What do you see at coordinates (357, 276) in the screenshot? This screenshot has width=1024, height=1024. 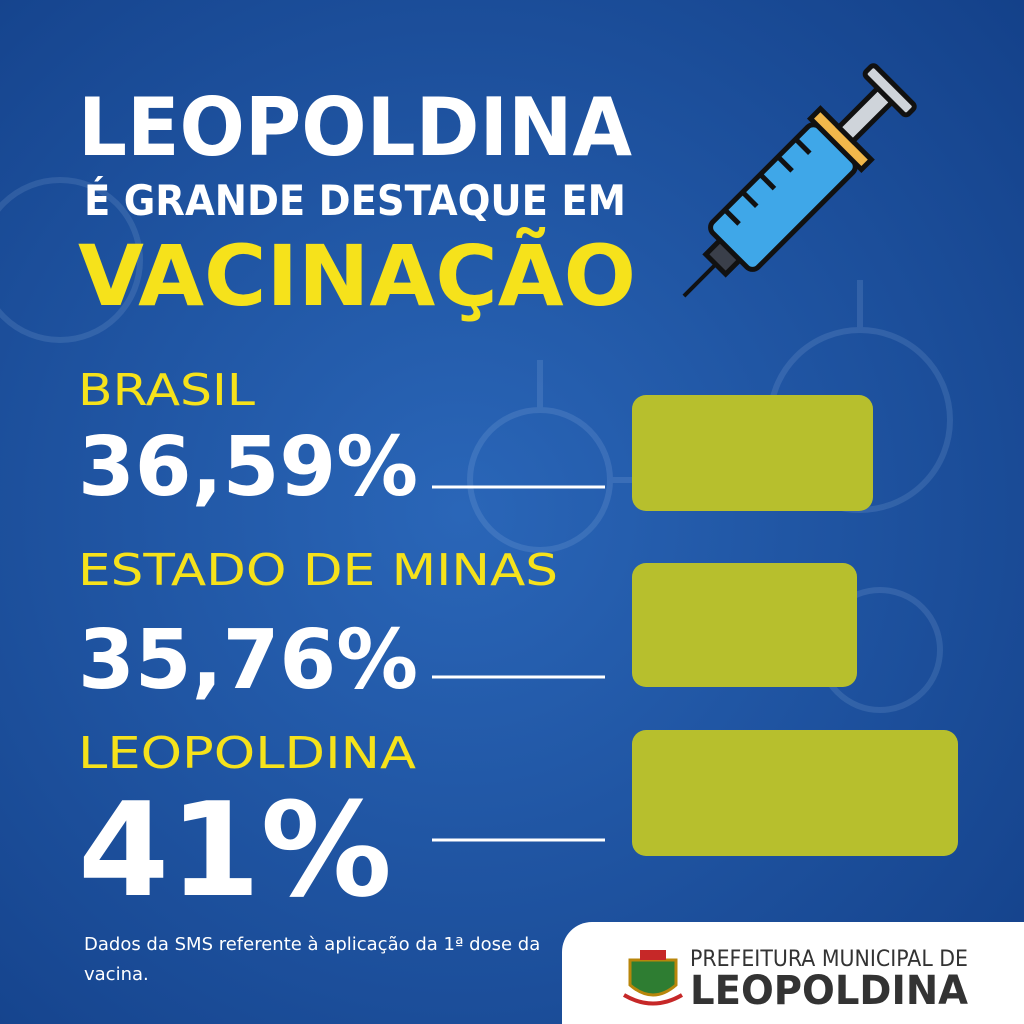 I see `highlight: VACINAÇÃO` at bounding box center [357, 276].